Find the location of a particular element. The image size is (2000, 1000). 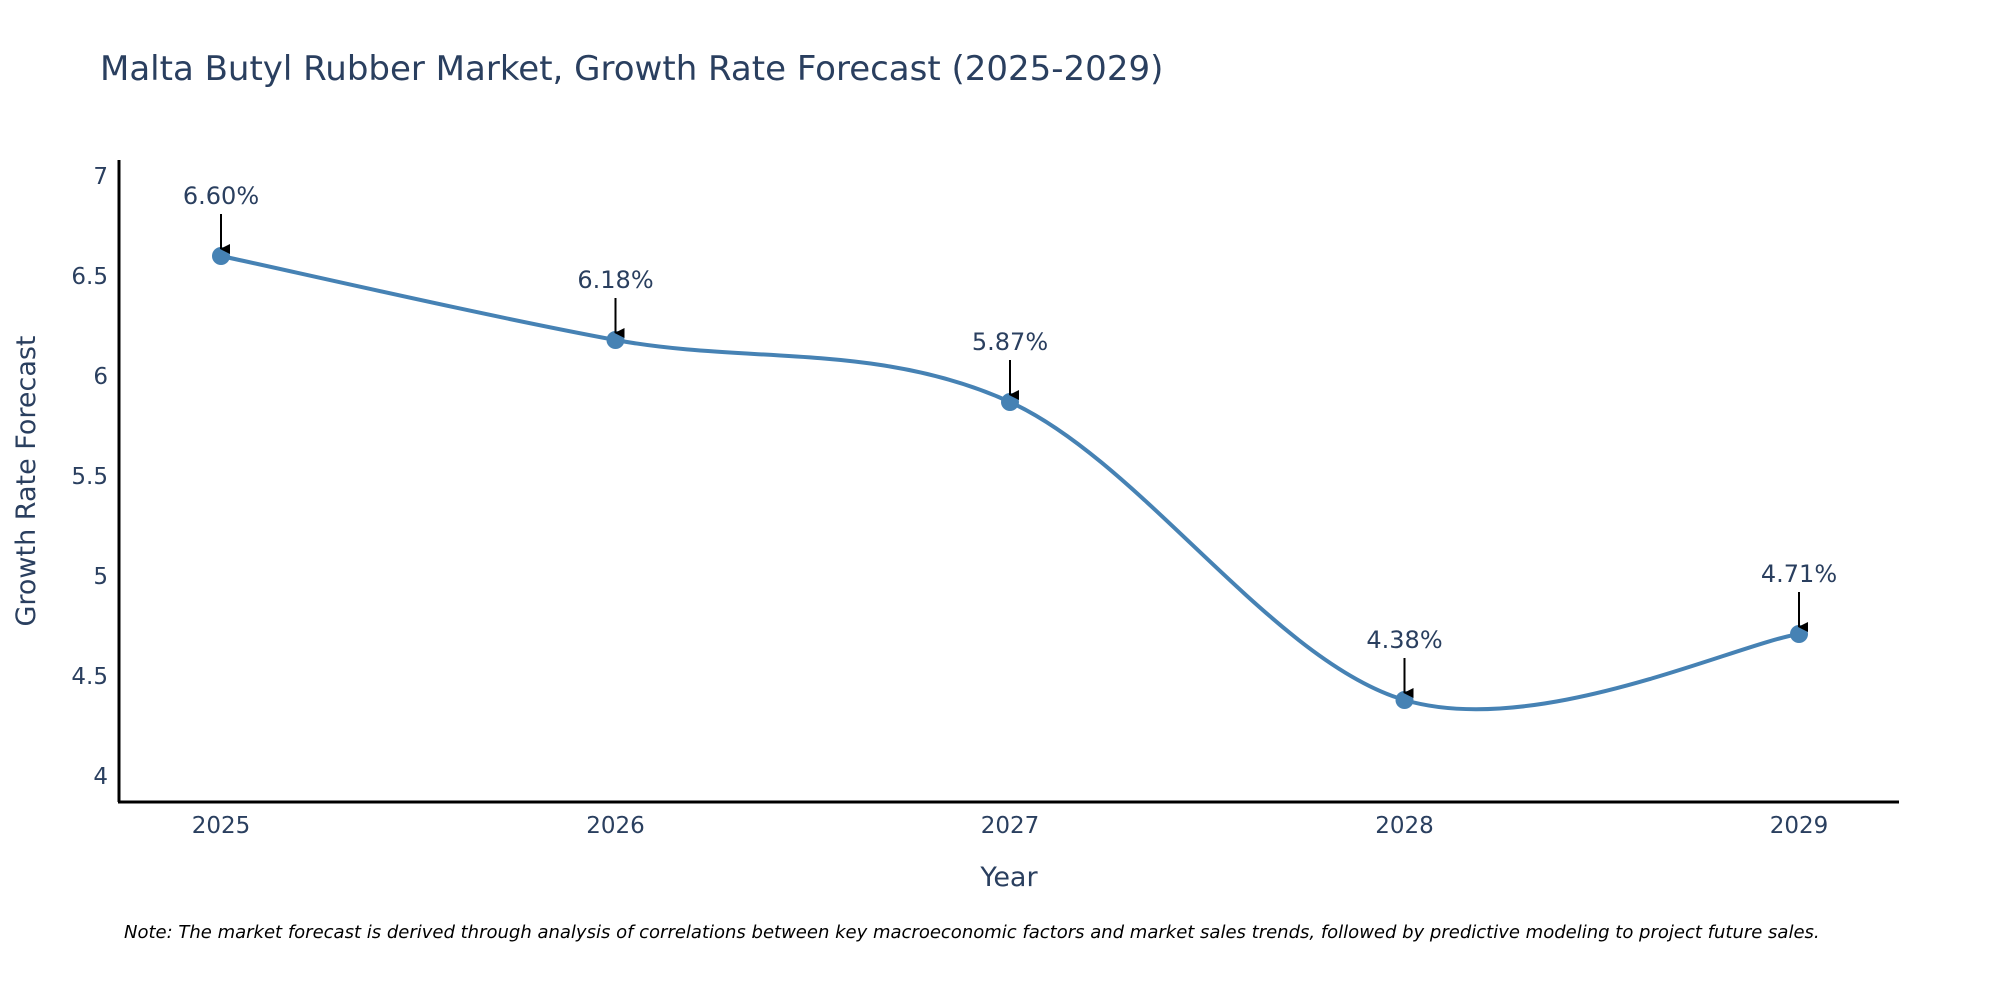

x-tick-label: 2026 is located at coordinates (615, 826).